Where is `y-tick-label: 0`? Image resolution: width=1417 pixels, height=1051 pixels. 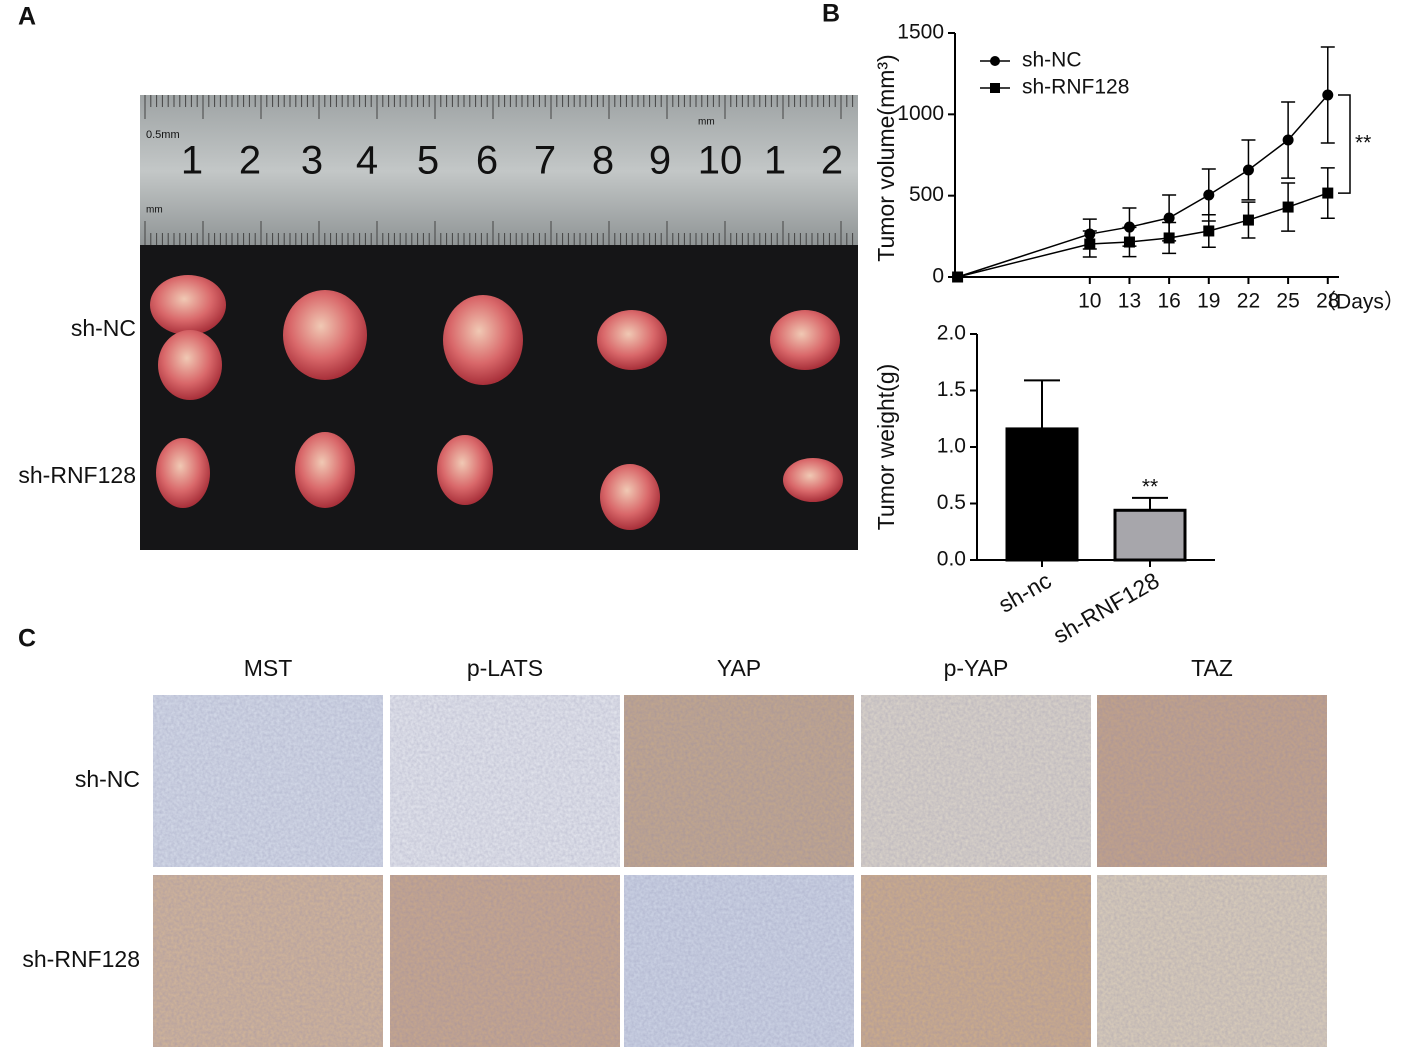
y-tick-label: 0 is located at coordinates (938, 276).